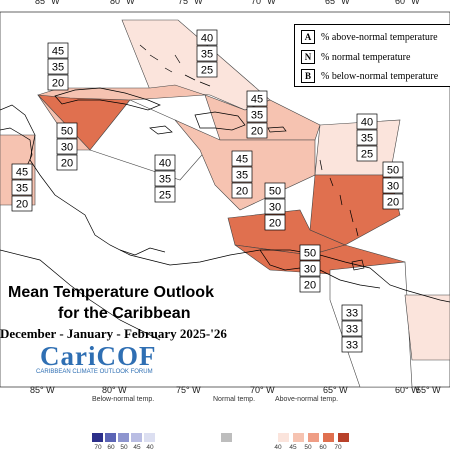 The height and width of the screenshot is (450, 450). I want to click on prob-value-western-caribbean-above: 40, so click(165, 164).